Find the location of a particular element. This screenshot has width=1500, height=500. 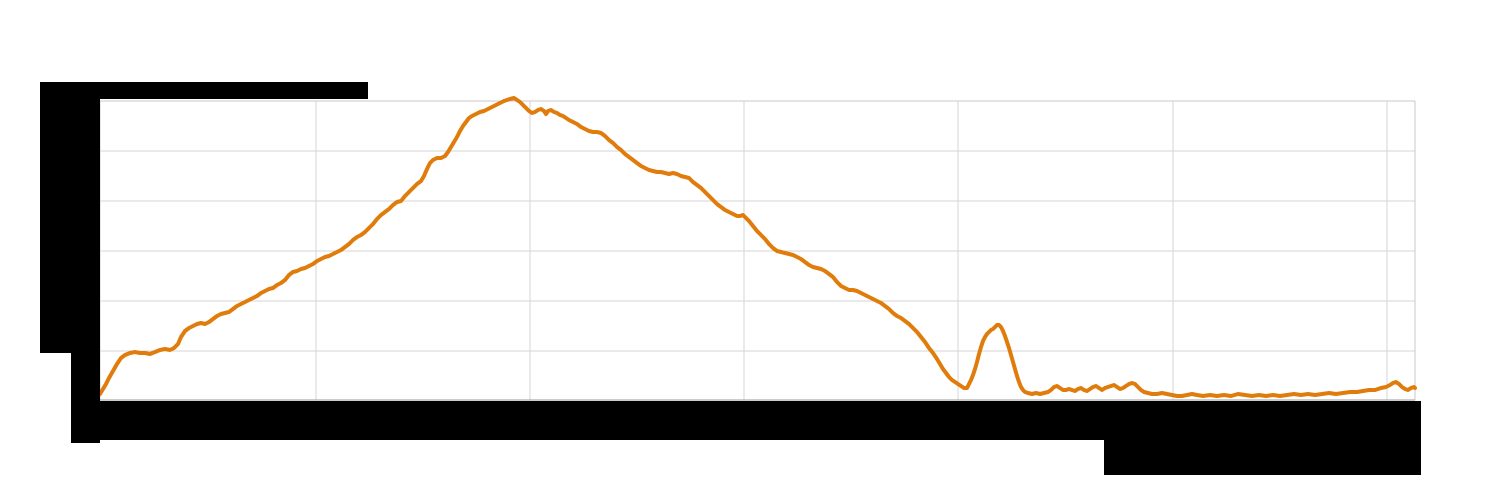

chart-title-redaction-box is located at coordinates (204, 90).